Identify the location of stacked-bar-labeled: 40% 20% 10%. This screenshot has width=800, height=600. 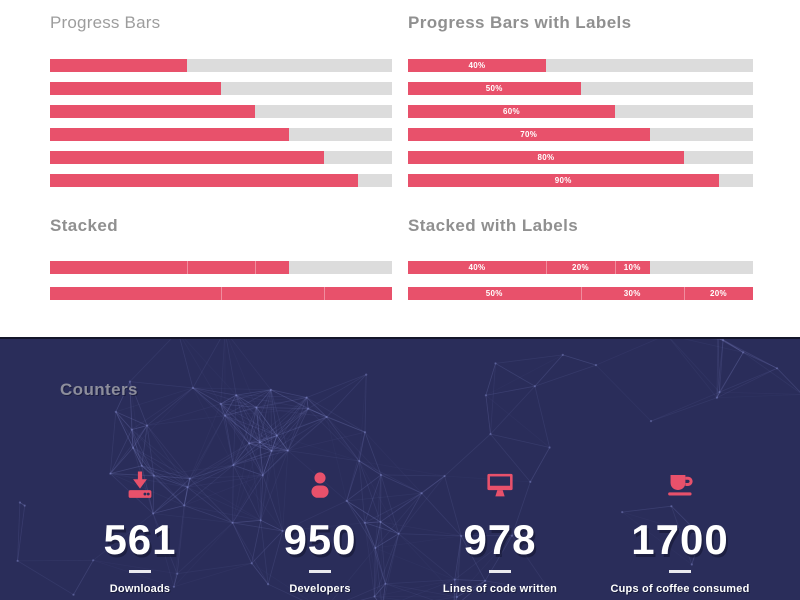
(580, 268).